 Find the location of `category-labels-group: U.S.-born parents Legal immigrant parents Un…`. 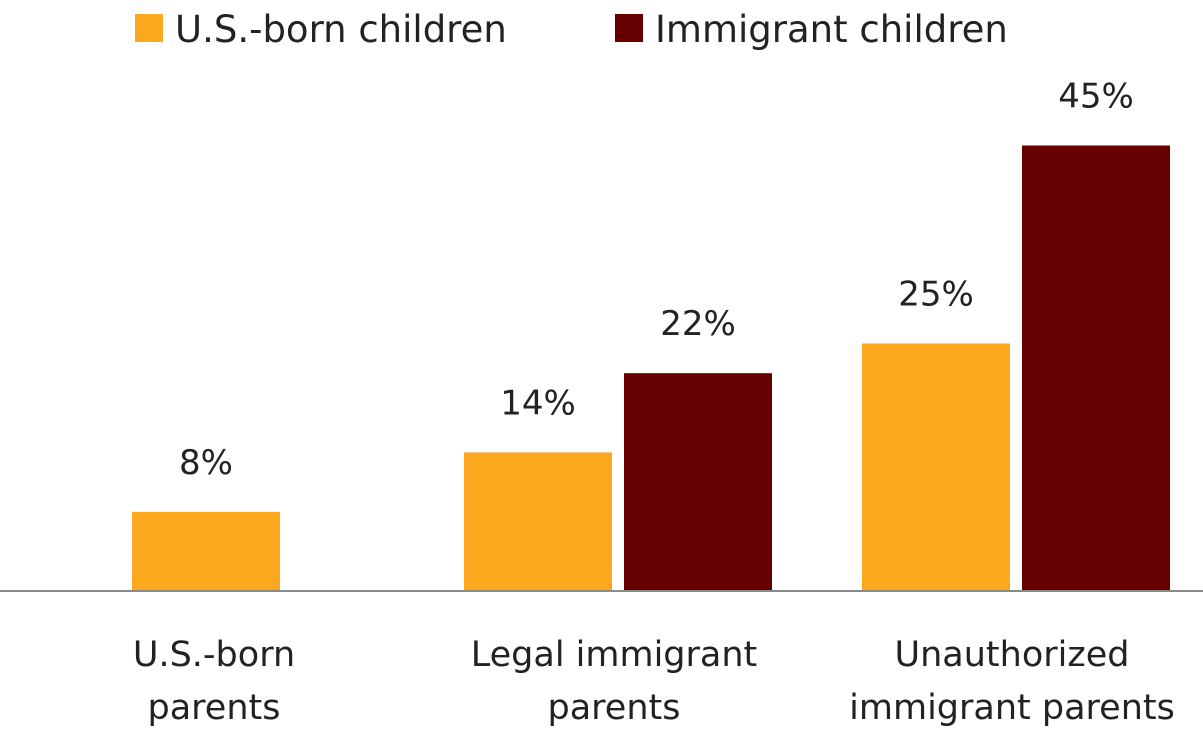

category-labels-group: U.S.-born parents Legal immigrant parents Un… is located at coordinates (654, 681).